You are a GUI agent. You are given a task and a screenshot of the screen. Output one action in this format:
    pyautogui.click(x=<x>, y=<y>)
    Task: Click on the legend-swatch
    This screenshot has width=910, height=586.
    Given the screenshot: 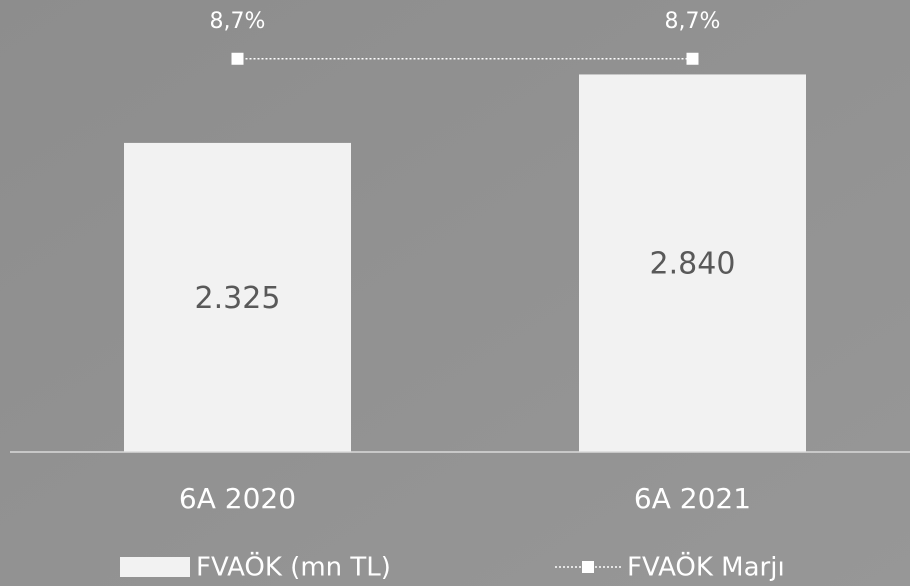 What is the action you would take?
    pyautogui.click(x=155, y=567)
    